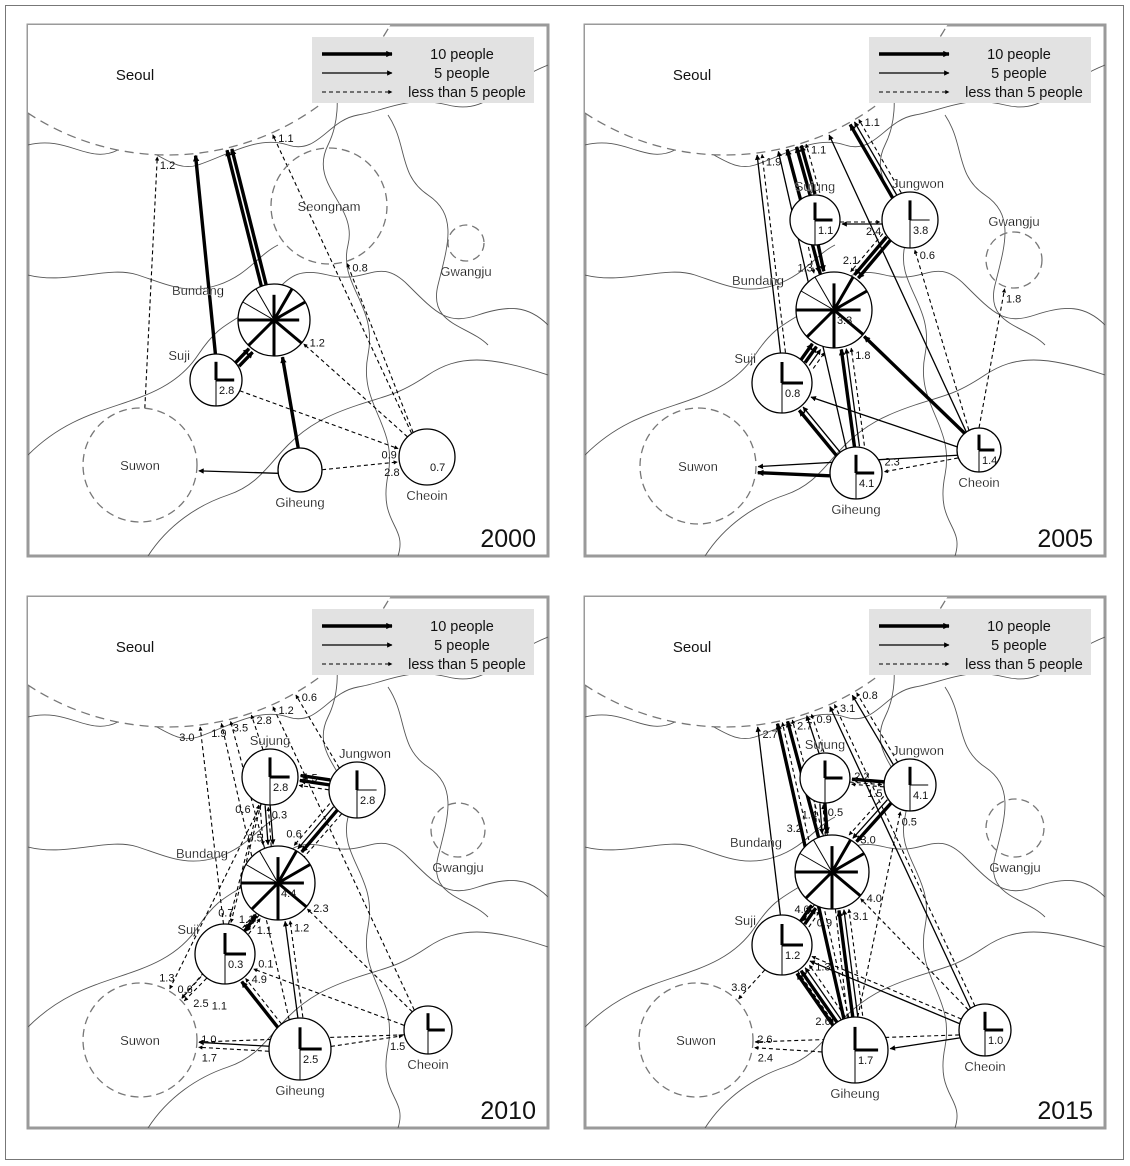 The height and width of the screenshot is (1166, 1130). I want to click on place-cheoin: 1.0 Cheoin, so click(985, 1038).